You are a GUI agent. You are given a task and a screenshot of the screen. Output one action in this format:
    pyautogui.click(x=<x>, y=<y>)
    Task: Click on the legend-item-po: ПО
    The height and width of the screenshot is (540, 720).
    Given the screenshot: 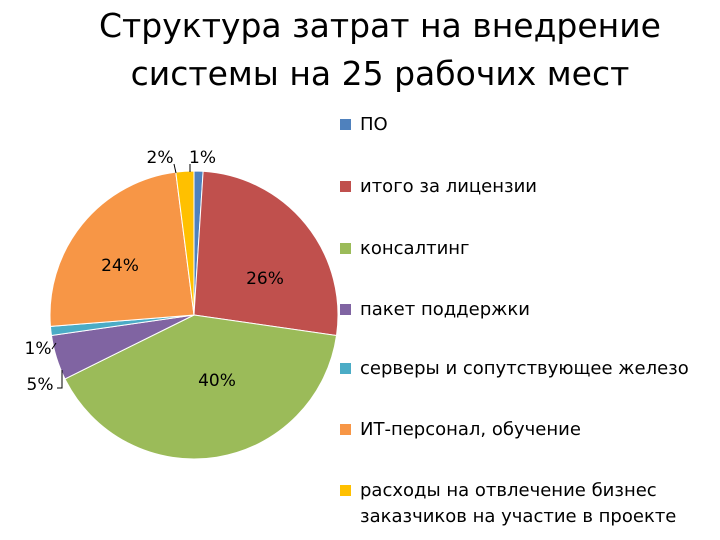 What is the action you would take?
    pyautogui.click(x=364, y=125)
    